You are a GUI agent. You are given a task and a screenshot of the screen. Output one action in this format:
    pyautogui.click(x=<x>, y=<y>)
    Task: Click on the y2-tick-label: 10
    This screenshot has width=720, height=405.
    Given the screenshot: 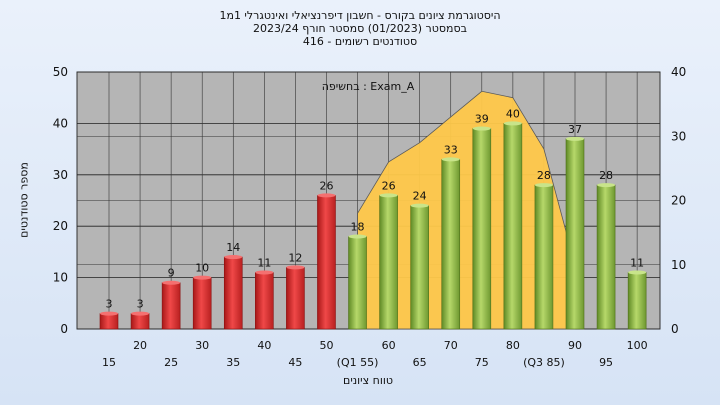 What is the action you would take?
    pyautogui.click(x=678, y=265)
    